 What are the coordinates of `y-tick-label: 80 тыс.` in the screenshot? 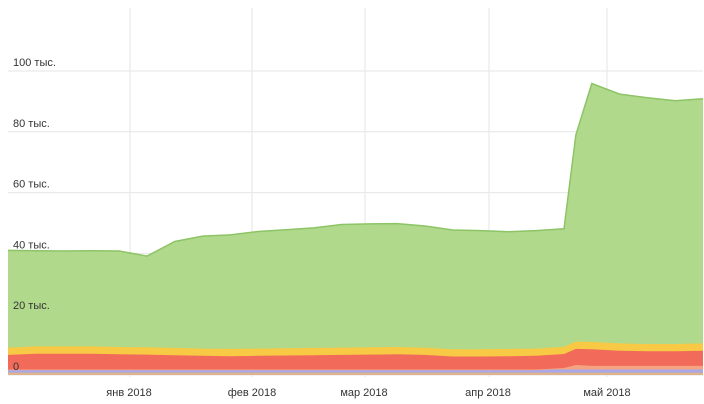 It's located at (31, 124).